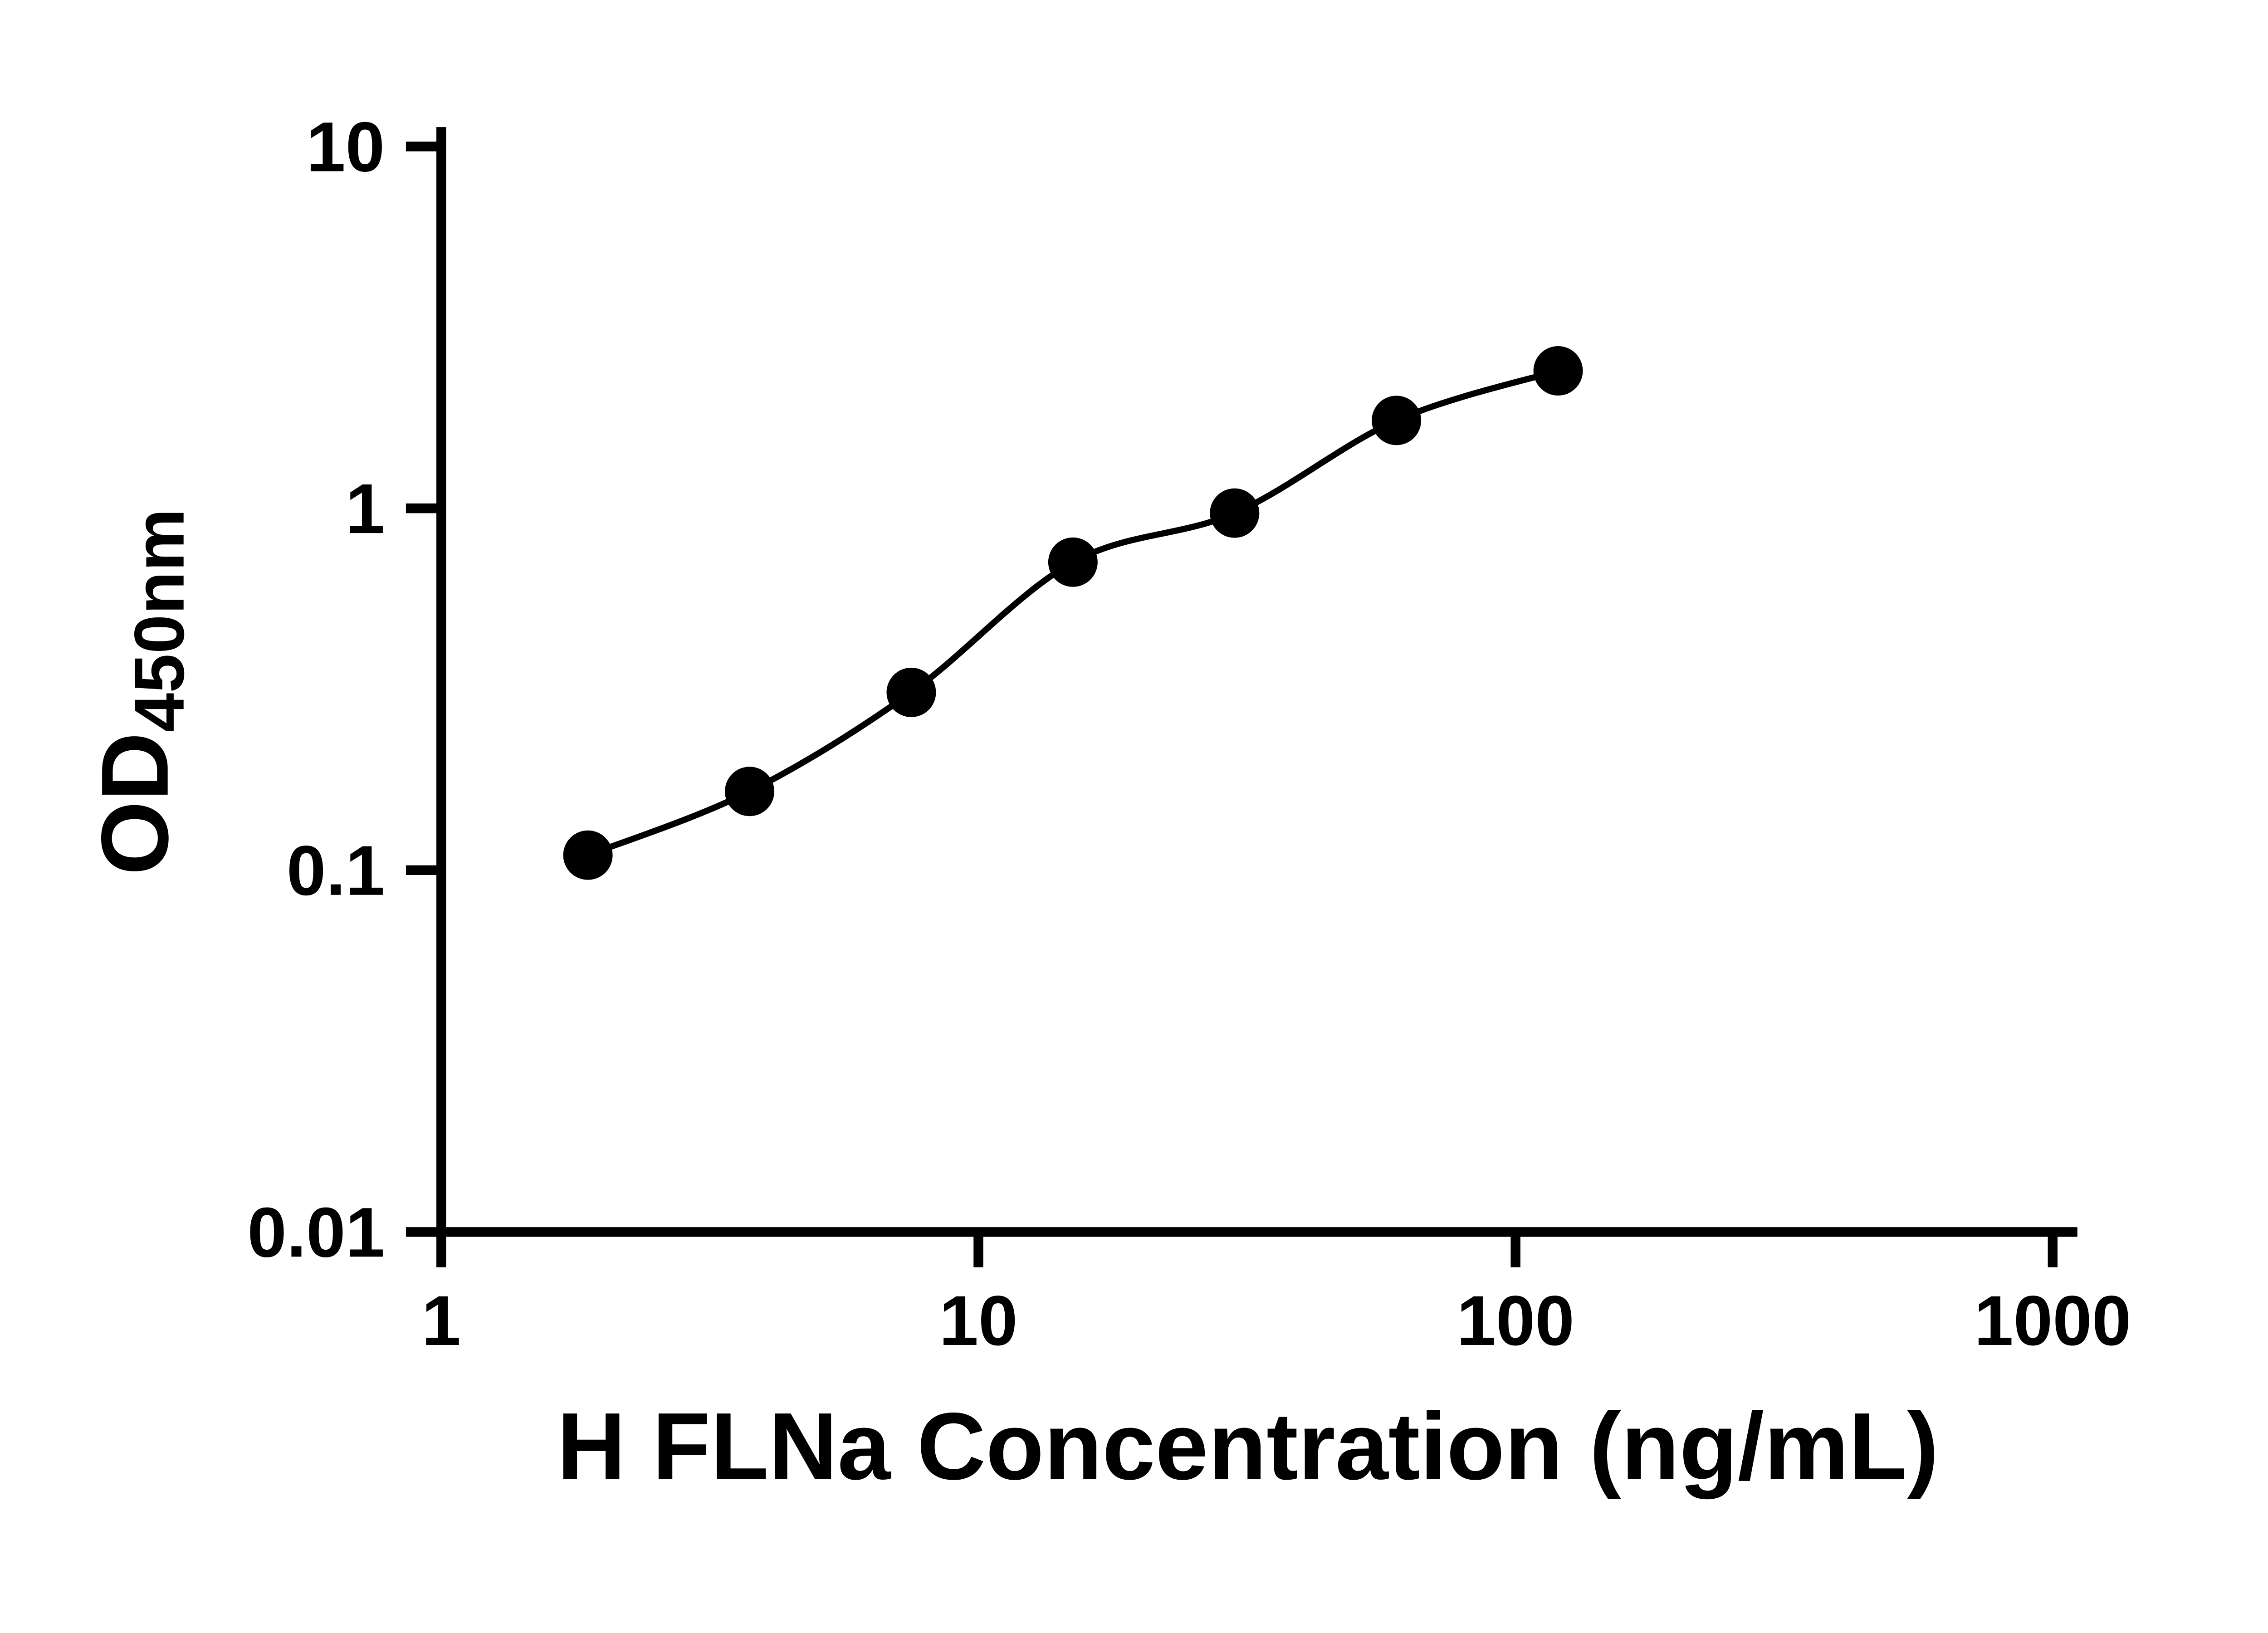 This screenshot has width=2268, height=1633. What do you see at coordinates (1276, 1320) in the screenshot?
I see `x-tick-labels: 1 10 100 1000` at bounding box center [1276, 1320].